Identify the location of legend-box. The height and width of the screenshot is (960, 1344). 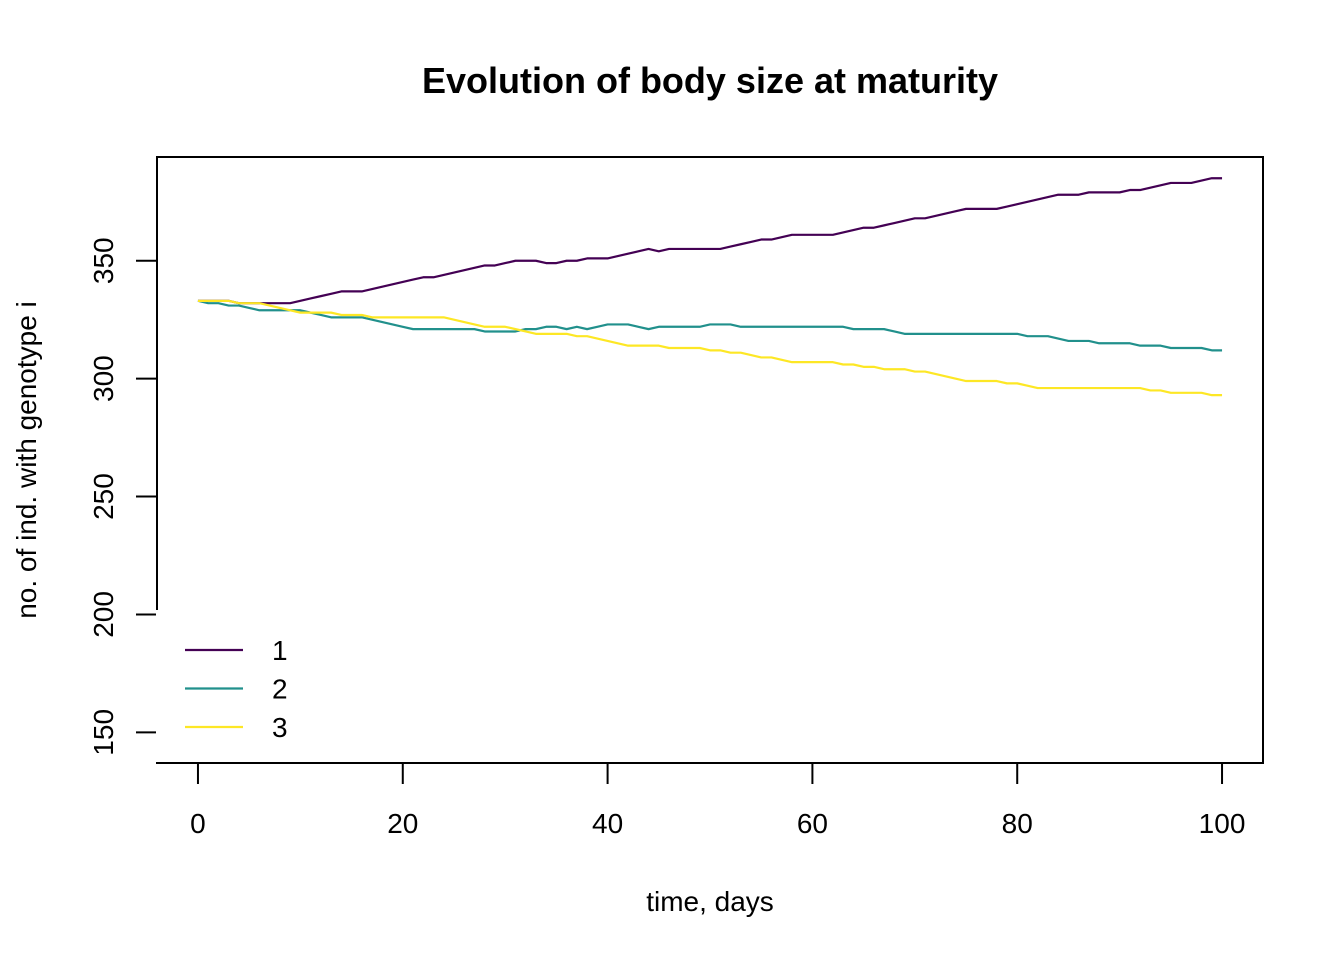
(231, 686).